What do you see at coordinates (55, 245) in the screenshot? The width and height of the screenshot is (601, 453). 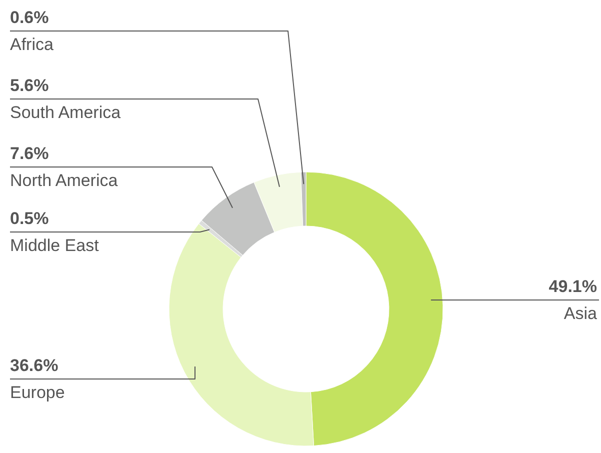 I see `slice-label: Middle East` at bounding box center [55, 245].